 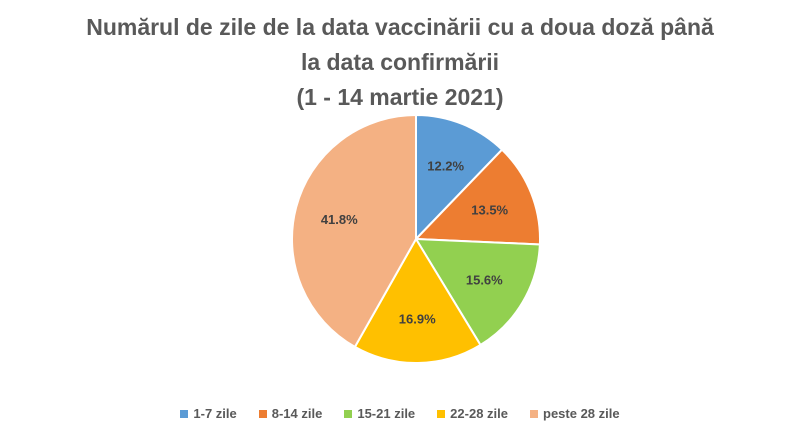 I want to click on pie-slice-1-7-zile, so click(x=459, y=177).